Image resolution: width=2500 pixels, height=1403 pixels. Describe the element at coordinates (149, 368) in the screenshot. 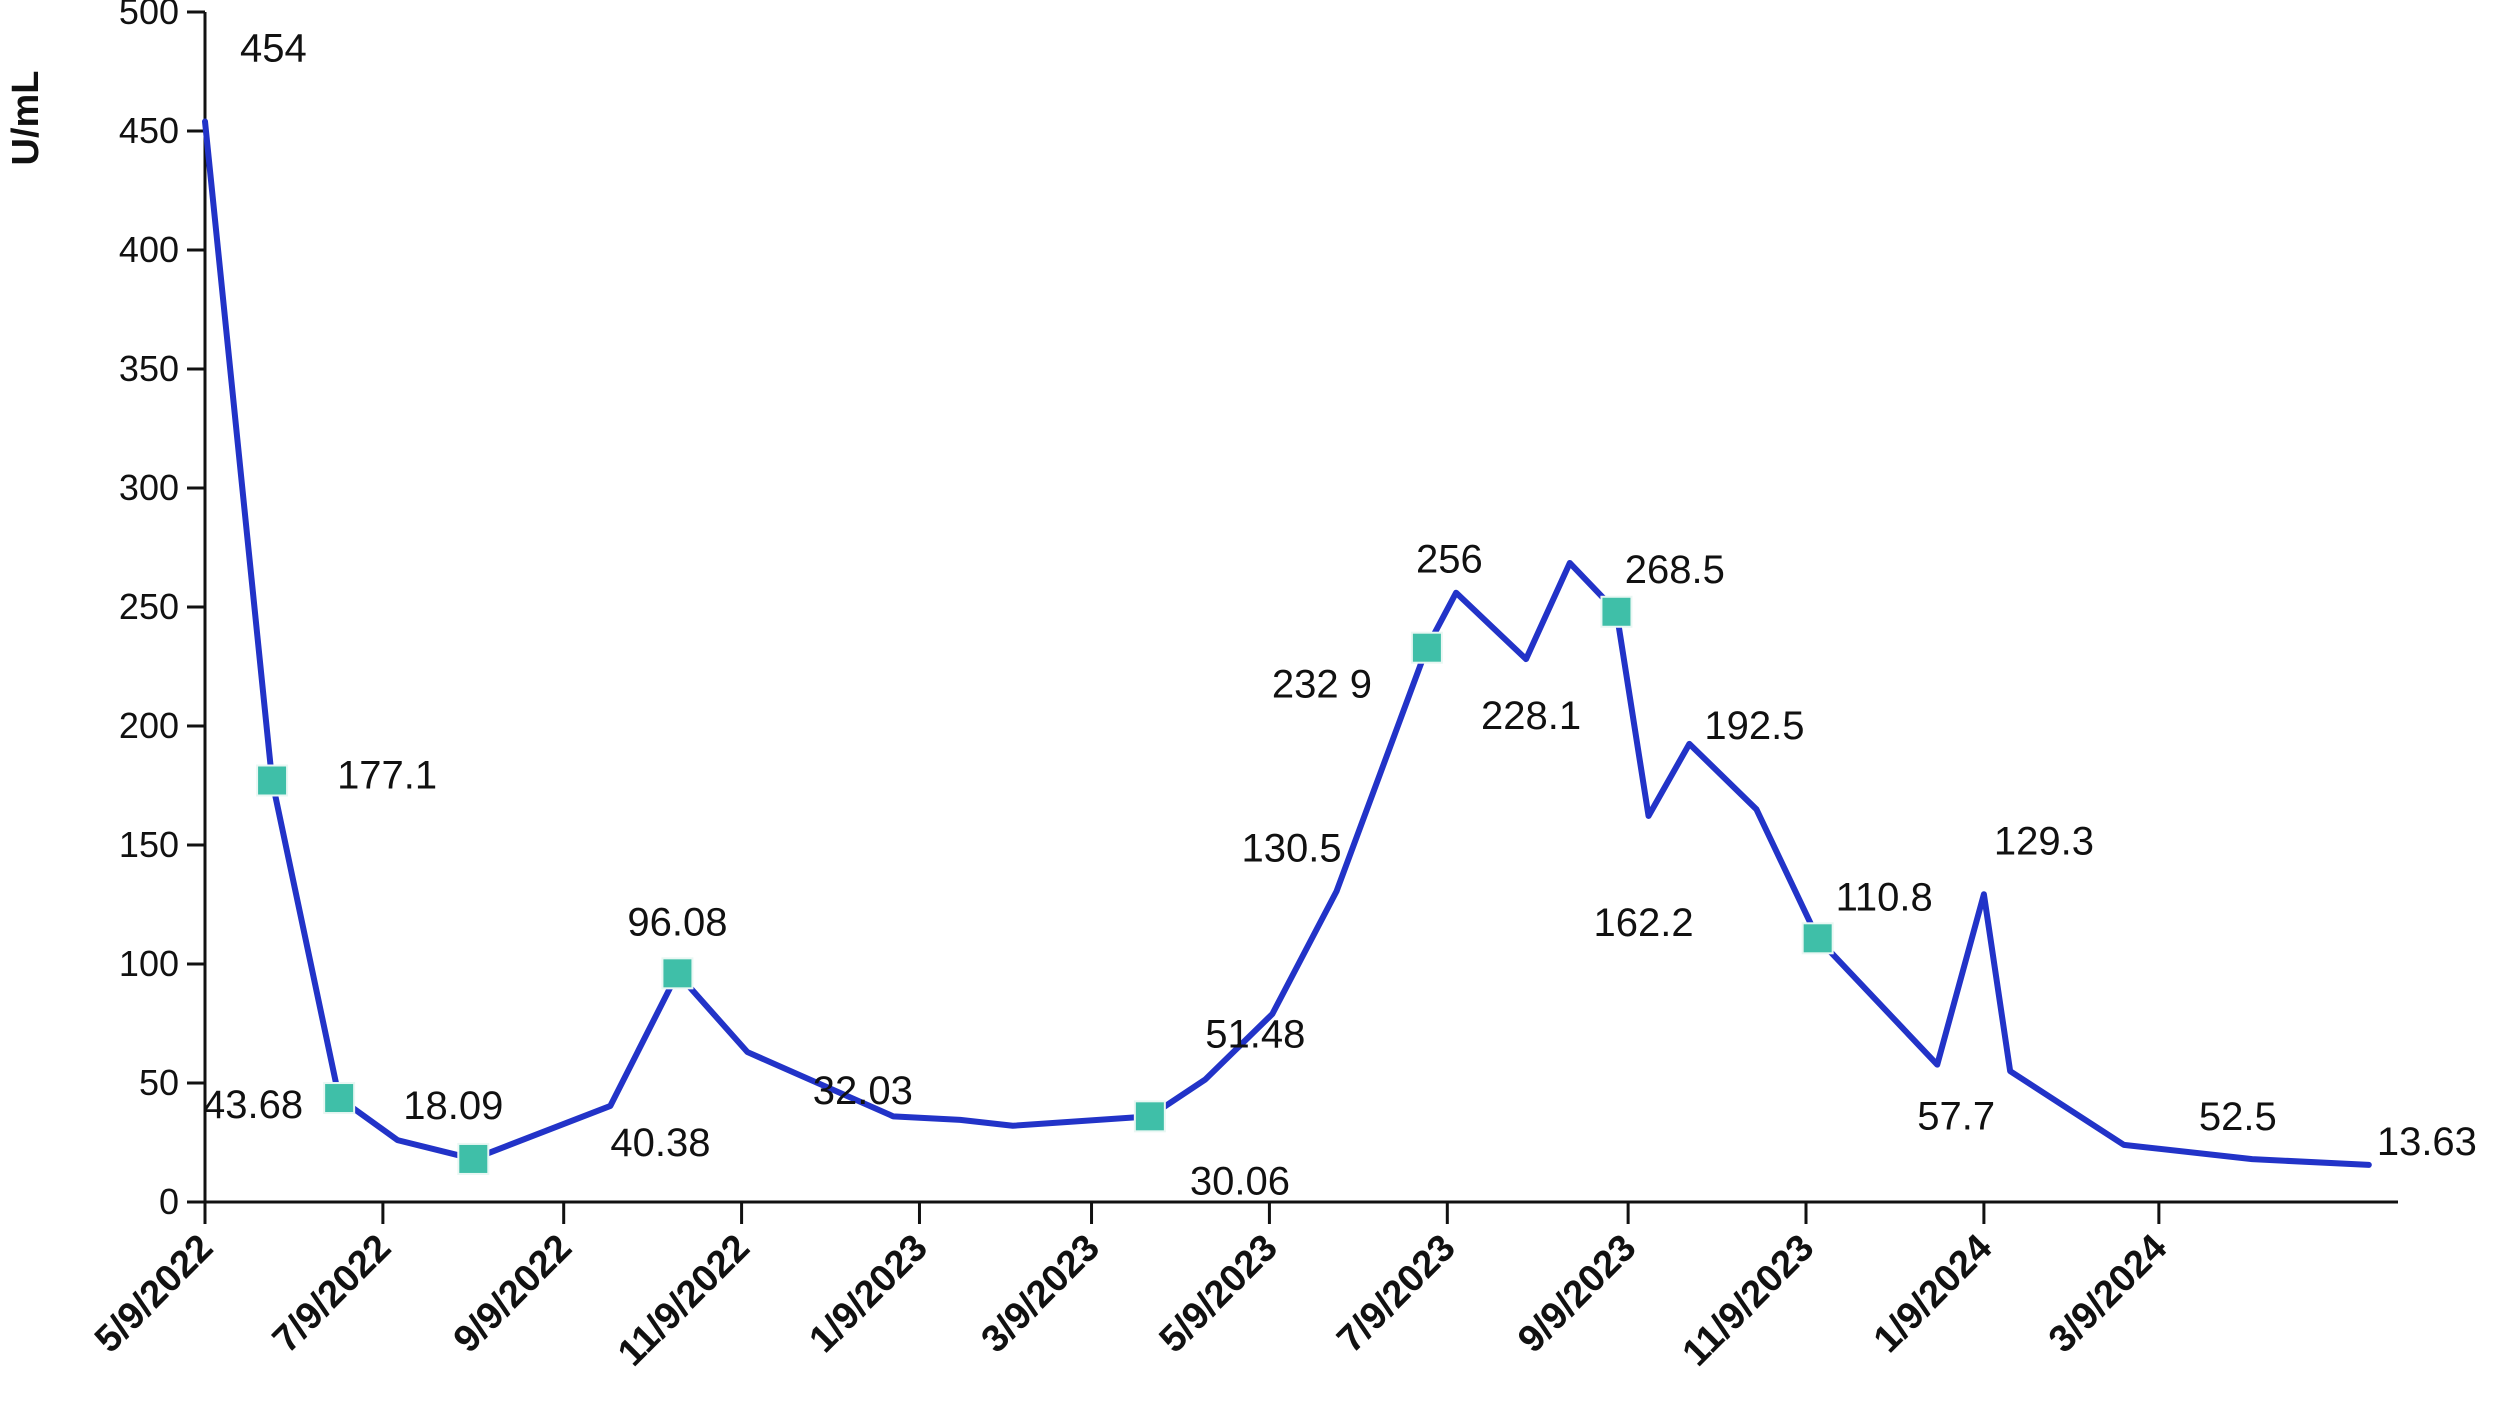

I see `y-tick-label: 350` at that location.